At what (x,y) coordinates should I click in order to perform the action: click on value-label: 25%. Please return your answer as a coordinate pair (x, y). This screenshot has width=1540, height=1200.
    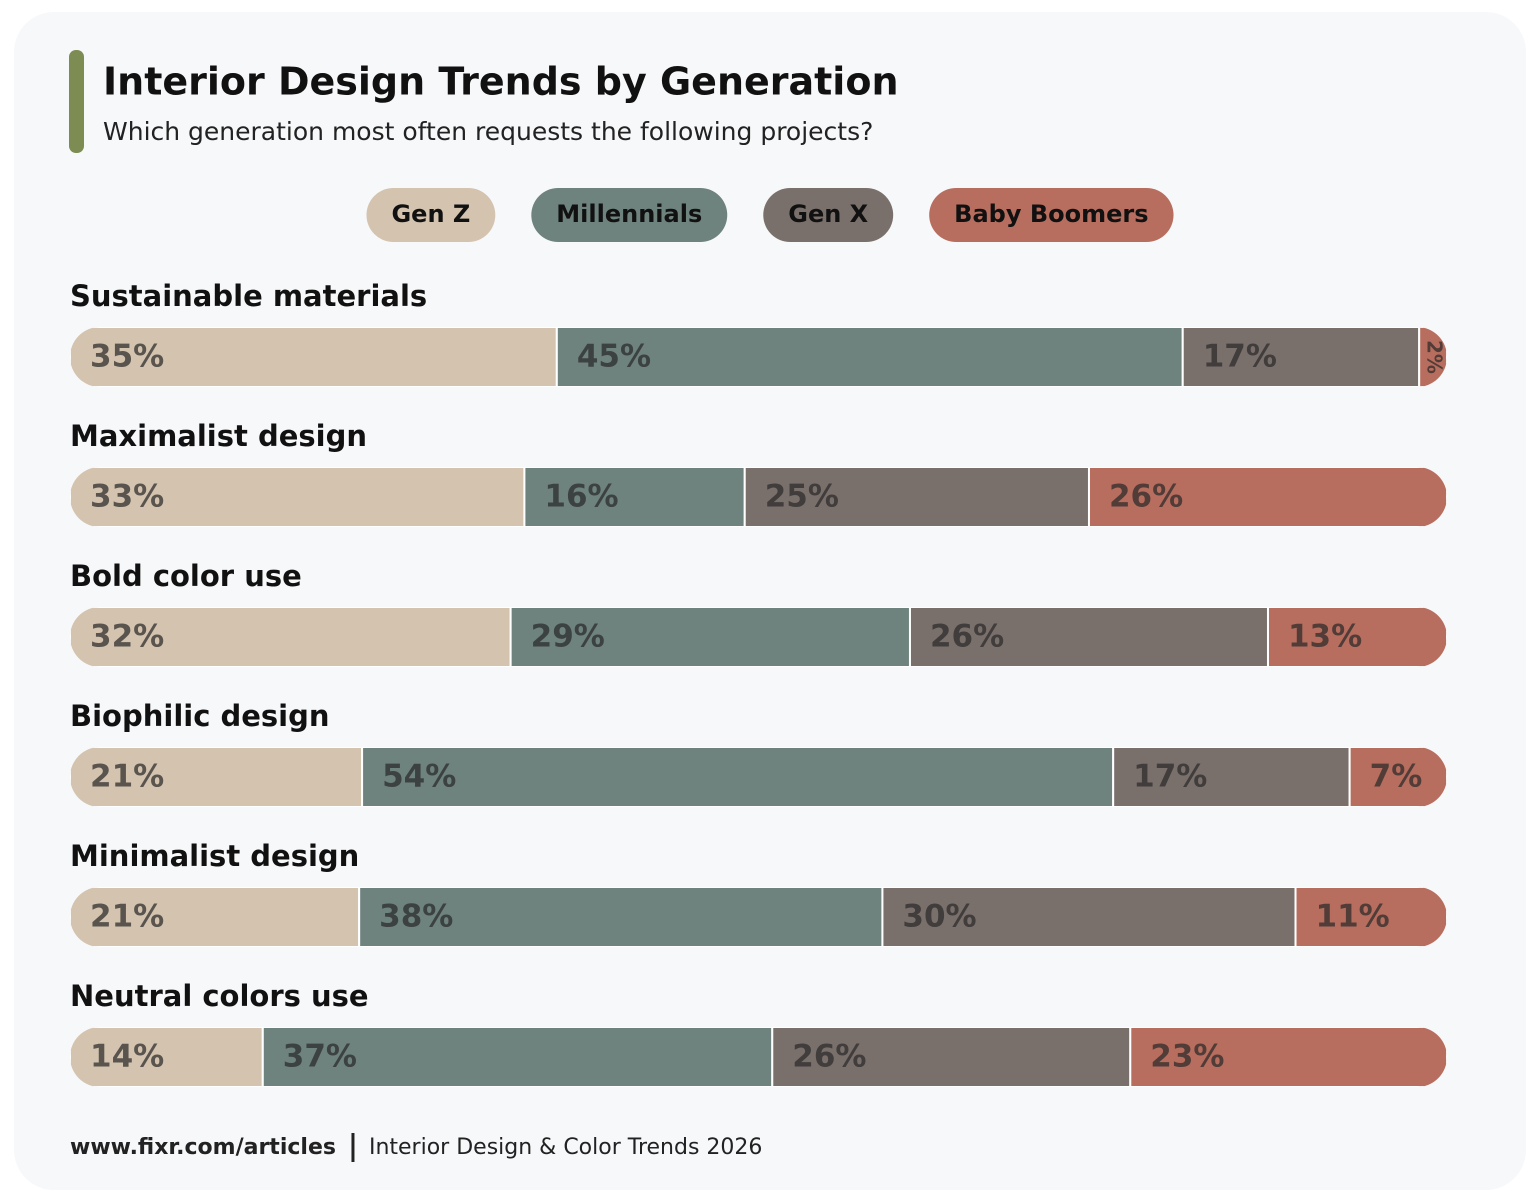
    Looking at the image, I should click on (802, 497).